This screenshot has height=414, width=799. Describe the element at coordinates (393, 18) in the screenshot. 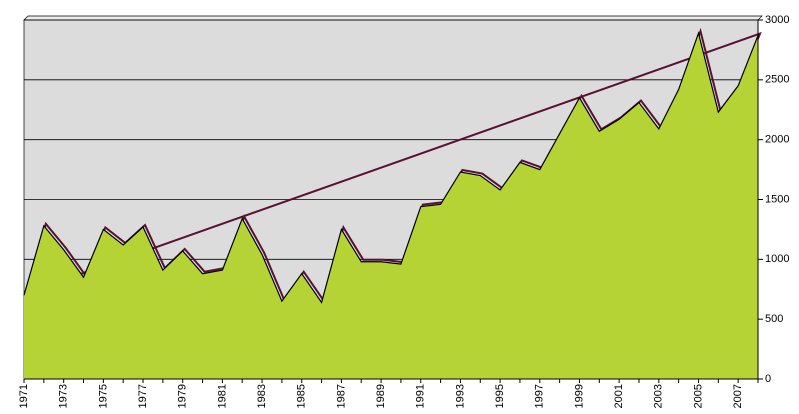

I see `plot-top-face` at that location.